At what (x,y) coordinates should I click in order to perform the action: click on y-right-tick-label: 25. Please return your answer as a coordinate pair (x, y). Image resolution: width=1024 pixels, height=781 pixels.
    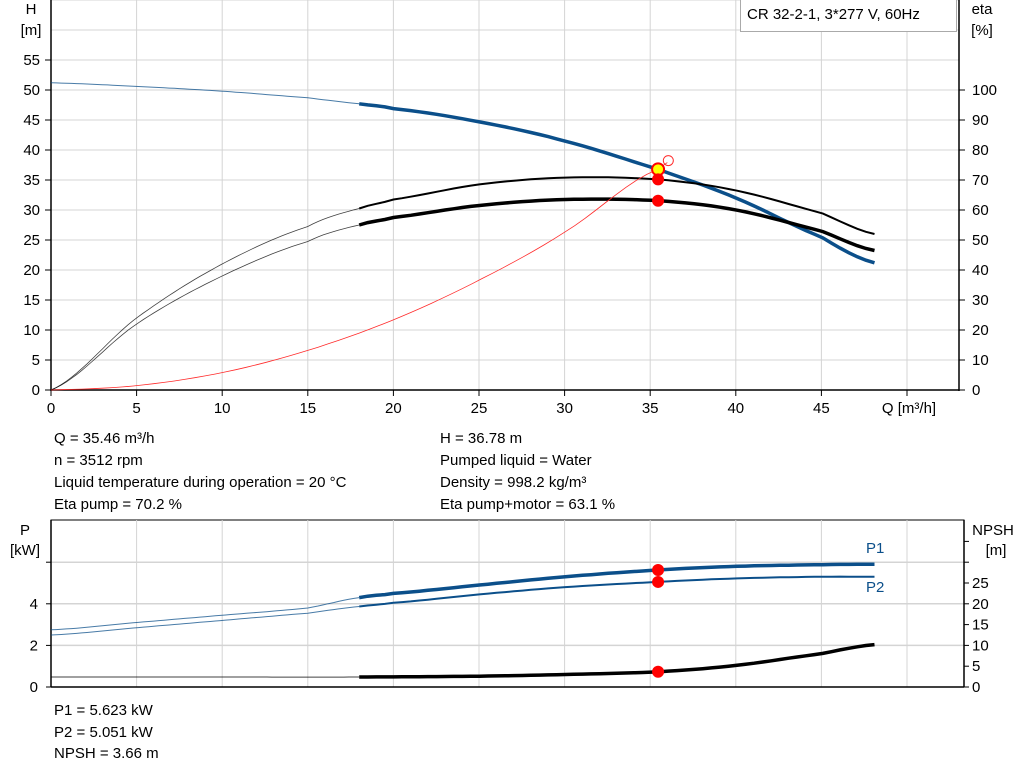
    Looking at the image, I should click on (980, 583).